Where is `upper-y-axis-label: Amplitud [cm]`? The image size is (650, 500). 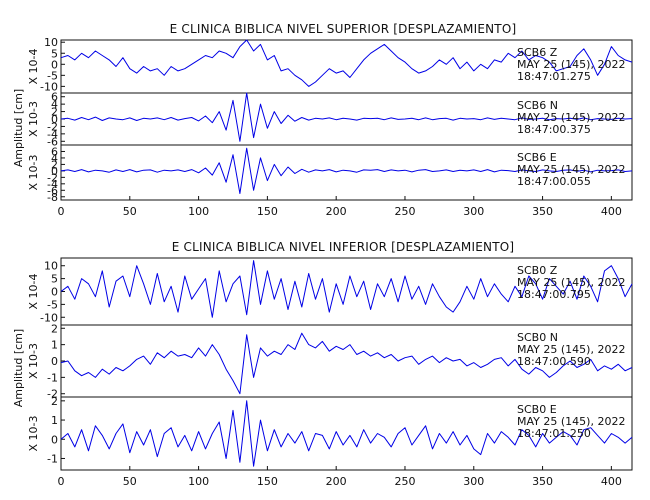
upper-y-axis-label: Amplitud [cm] is located at coordinates (18, 128).